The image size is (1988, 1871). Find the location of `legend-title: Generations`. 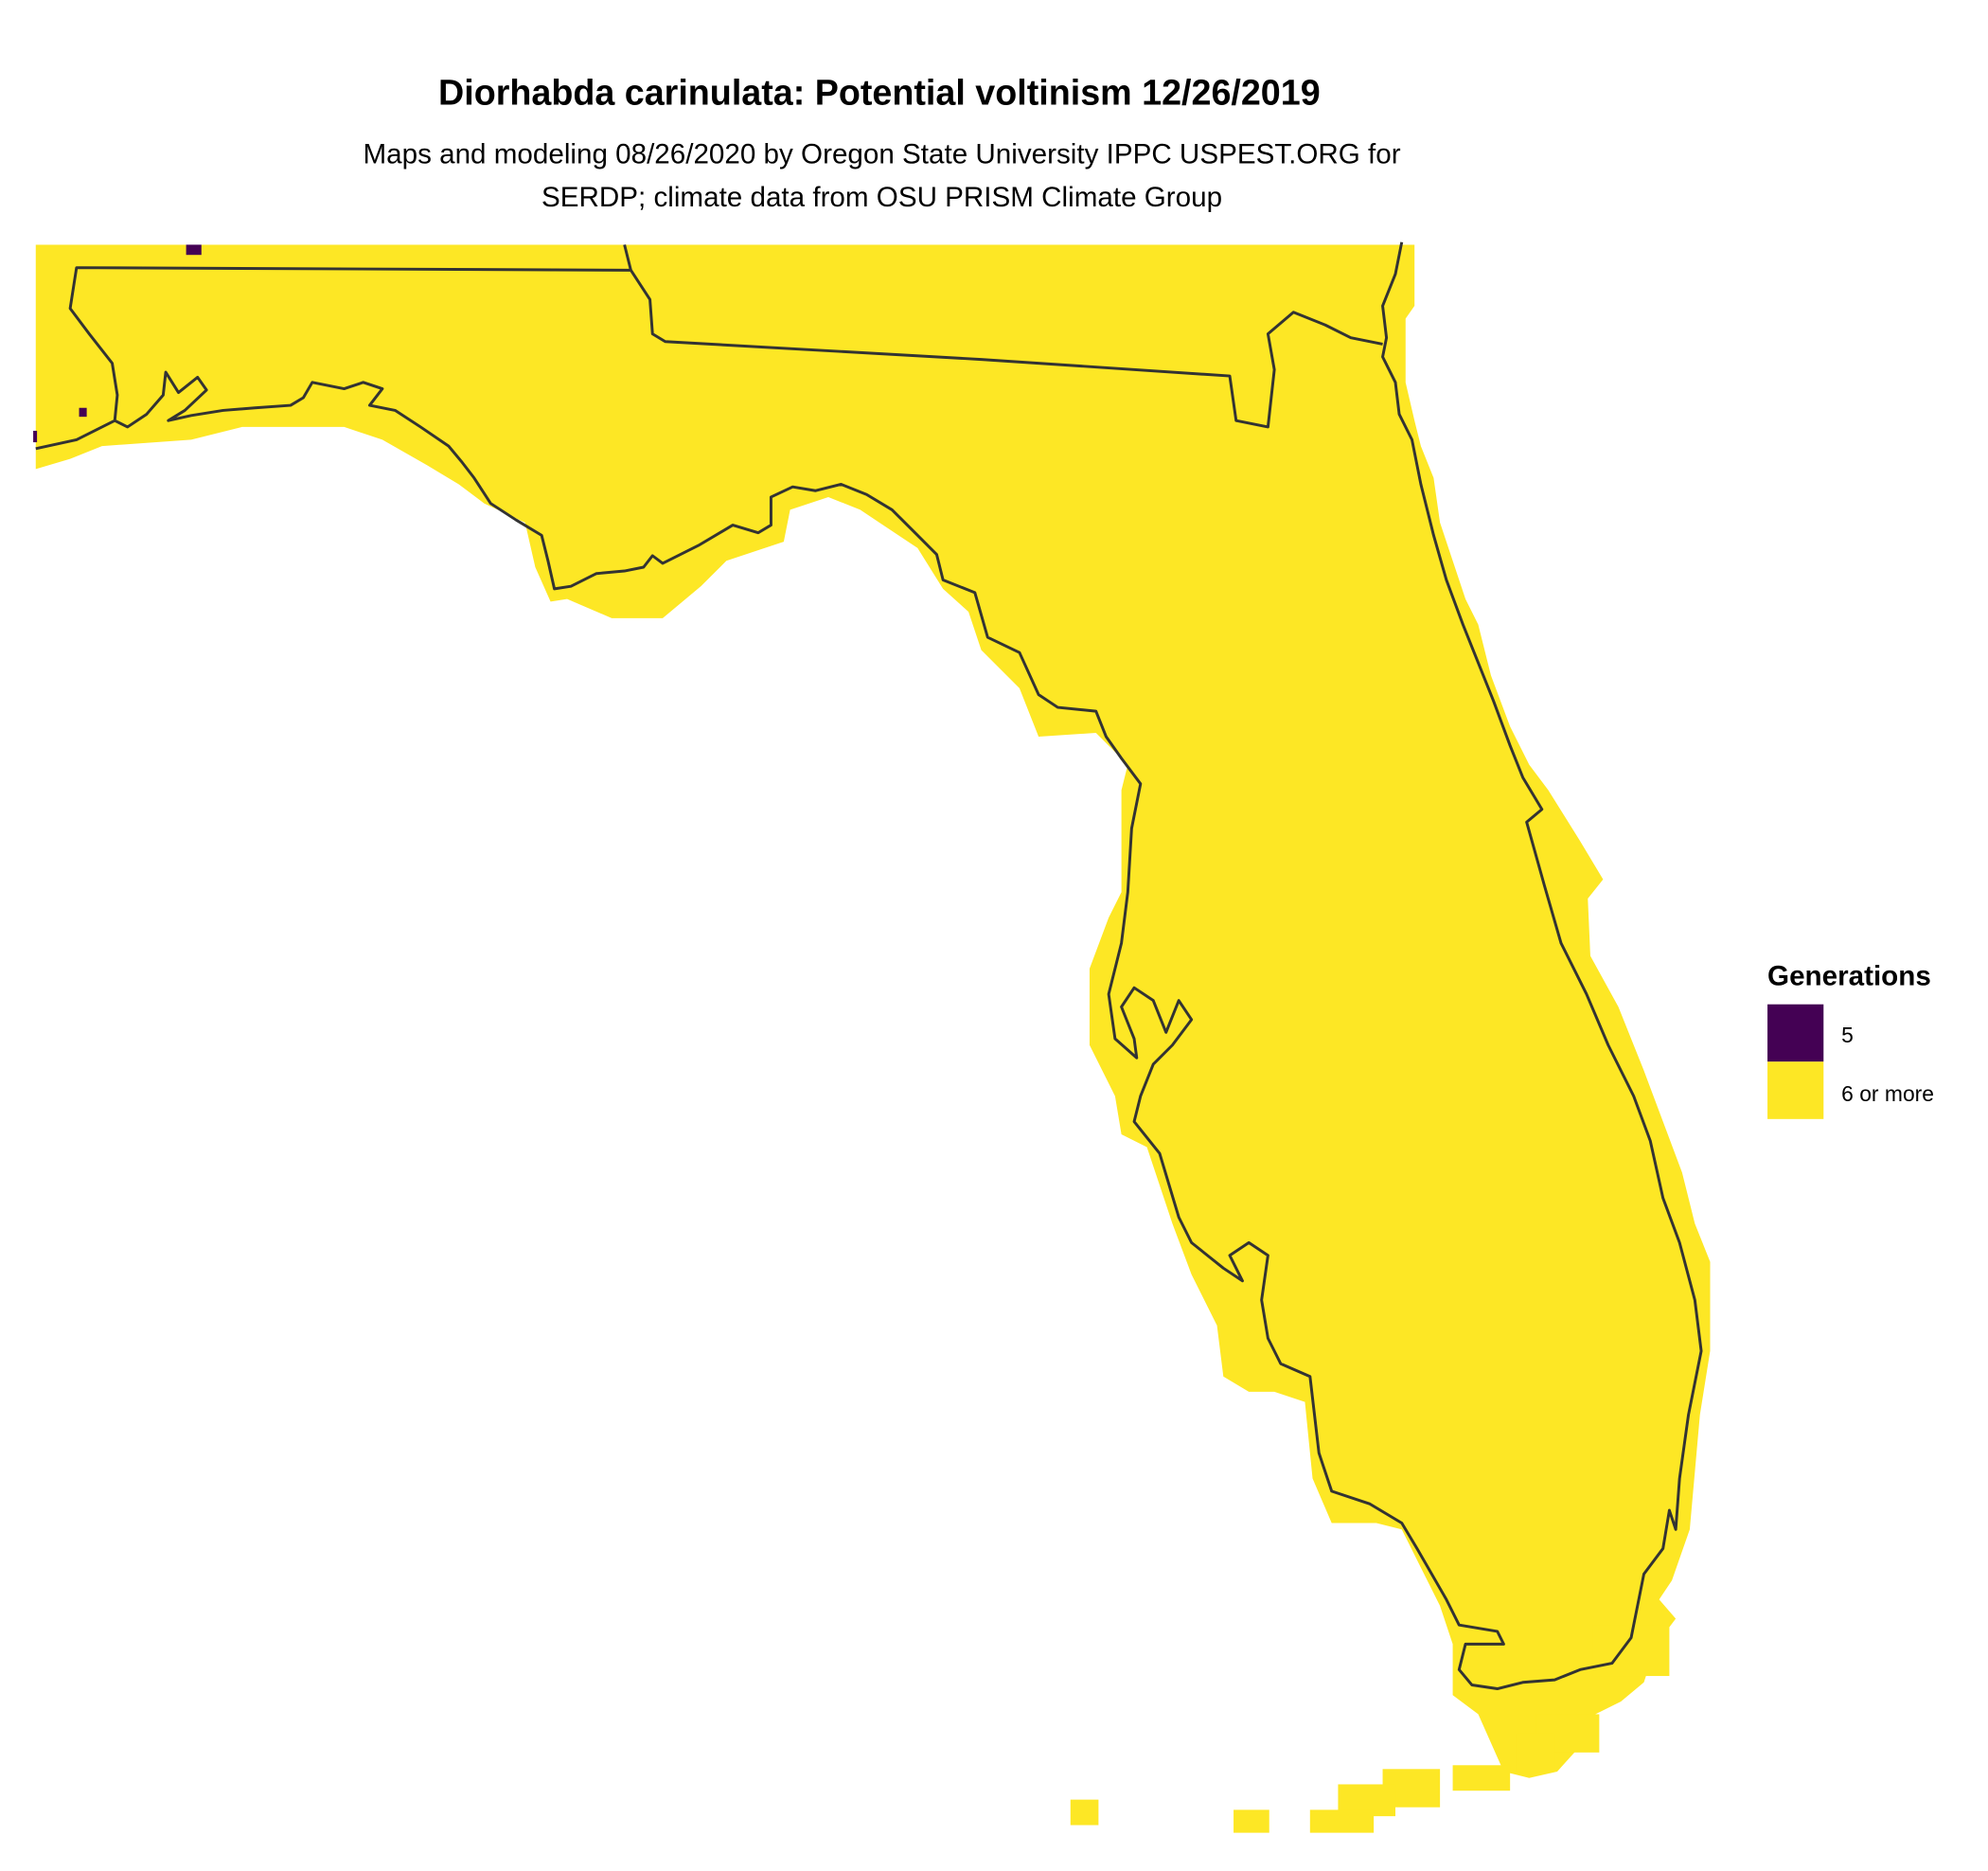

legend-title: Generations is located at coordinates (1849, 975).